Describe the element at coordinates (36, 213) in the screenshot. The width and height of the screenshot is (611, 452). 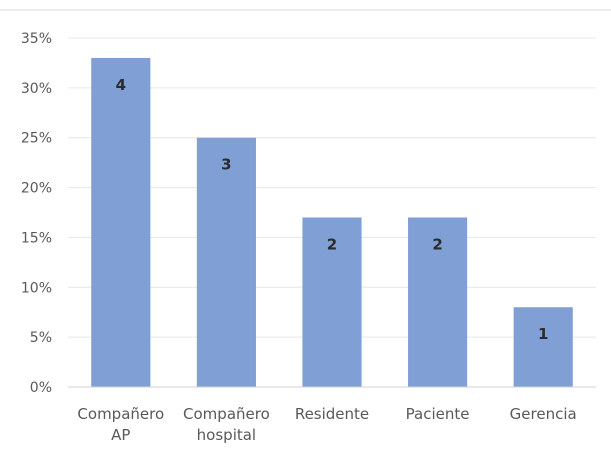
I see `y-axis-tick-labels: 0% 5% 10% 15% 20% 25% 30% 35%` at that location.